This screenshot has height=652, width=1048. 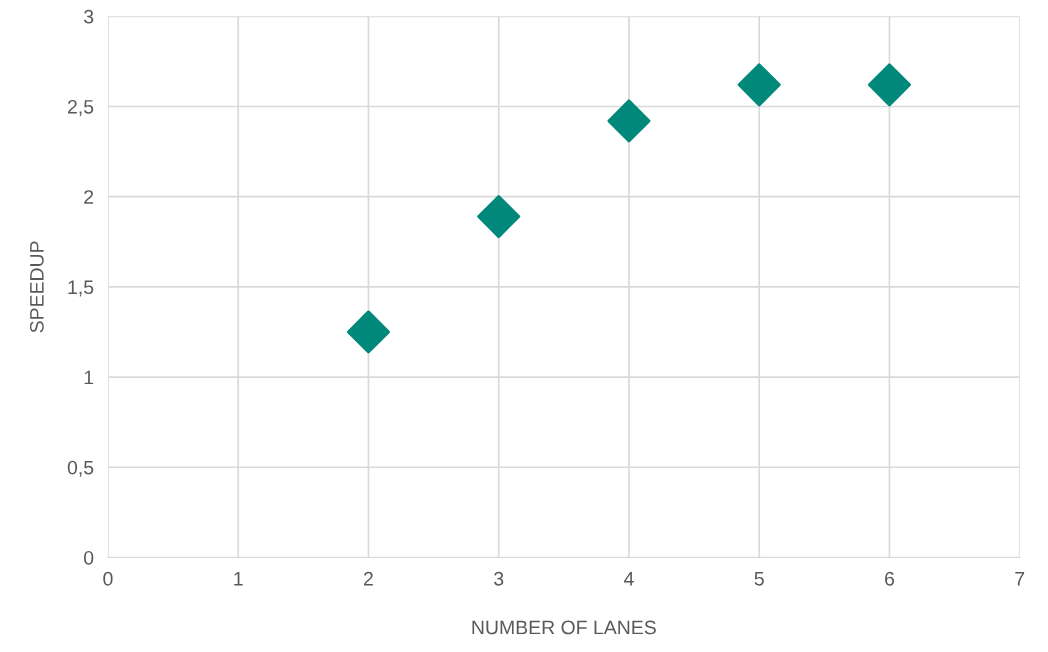 What do you see at coordinates (238, 579) in the screenshot?
I see `x-tick-label: 1` at bounding box center [238, 579].